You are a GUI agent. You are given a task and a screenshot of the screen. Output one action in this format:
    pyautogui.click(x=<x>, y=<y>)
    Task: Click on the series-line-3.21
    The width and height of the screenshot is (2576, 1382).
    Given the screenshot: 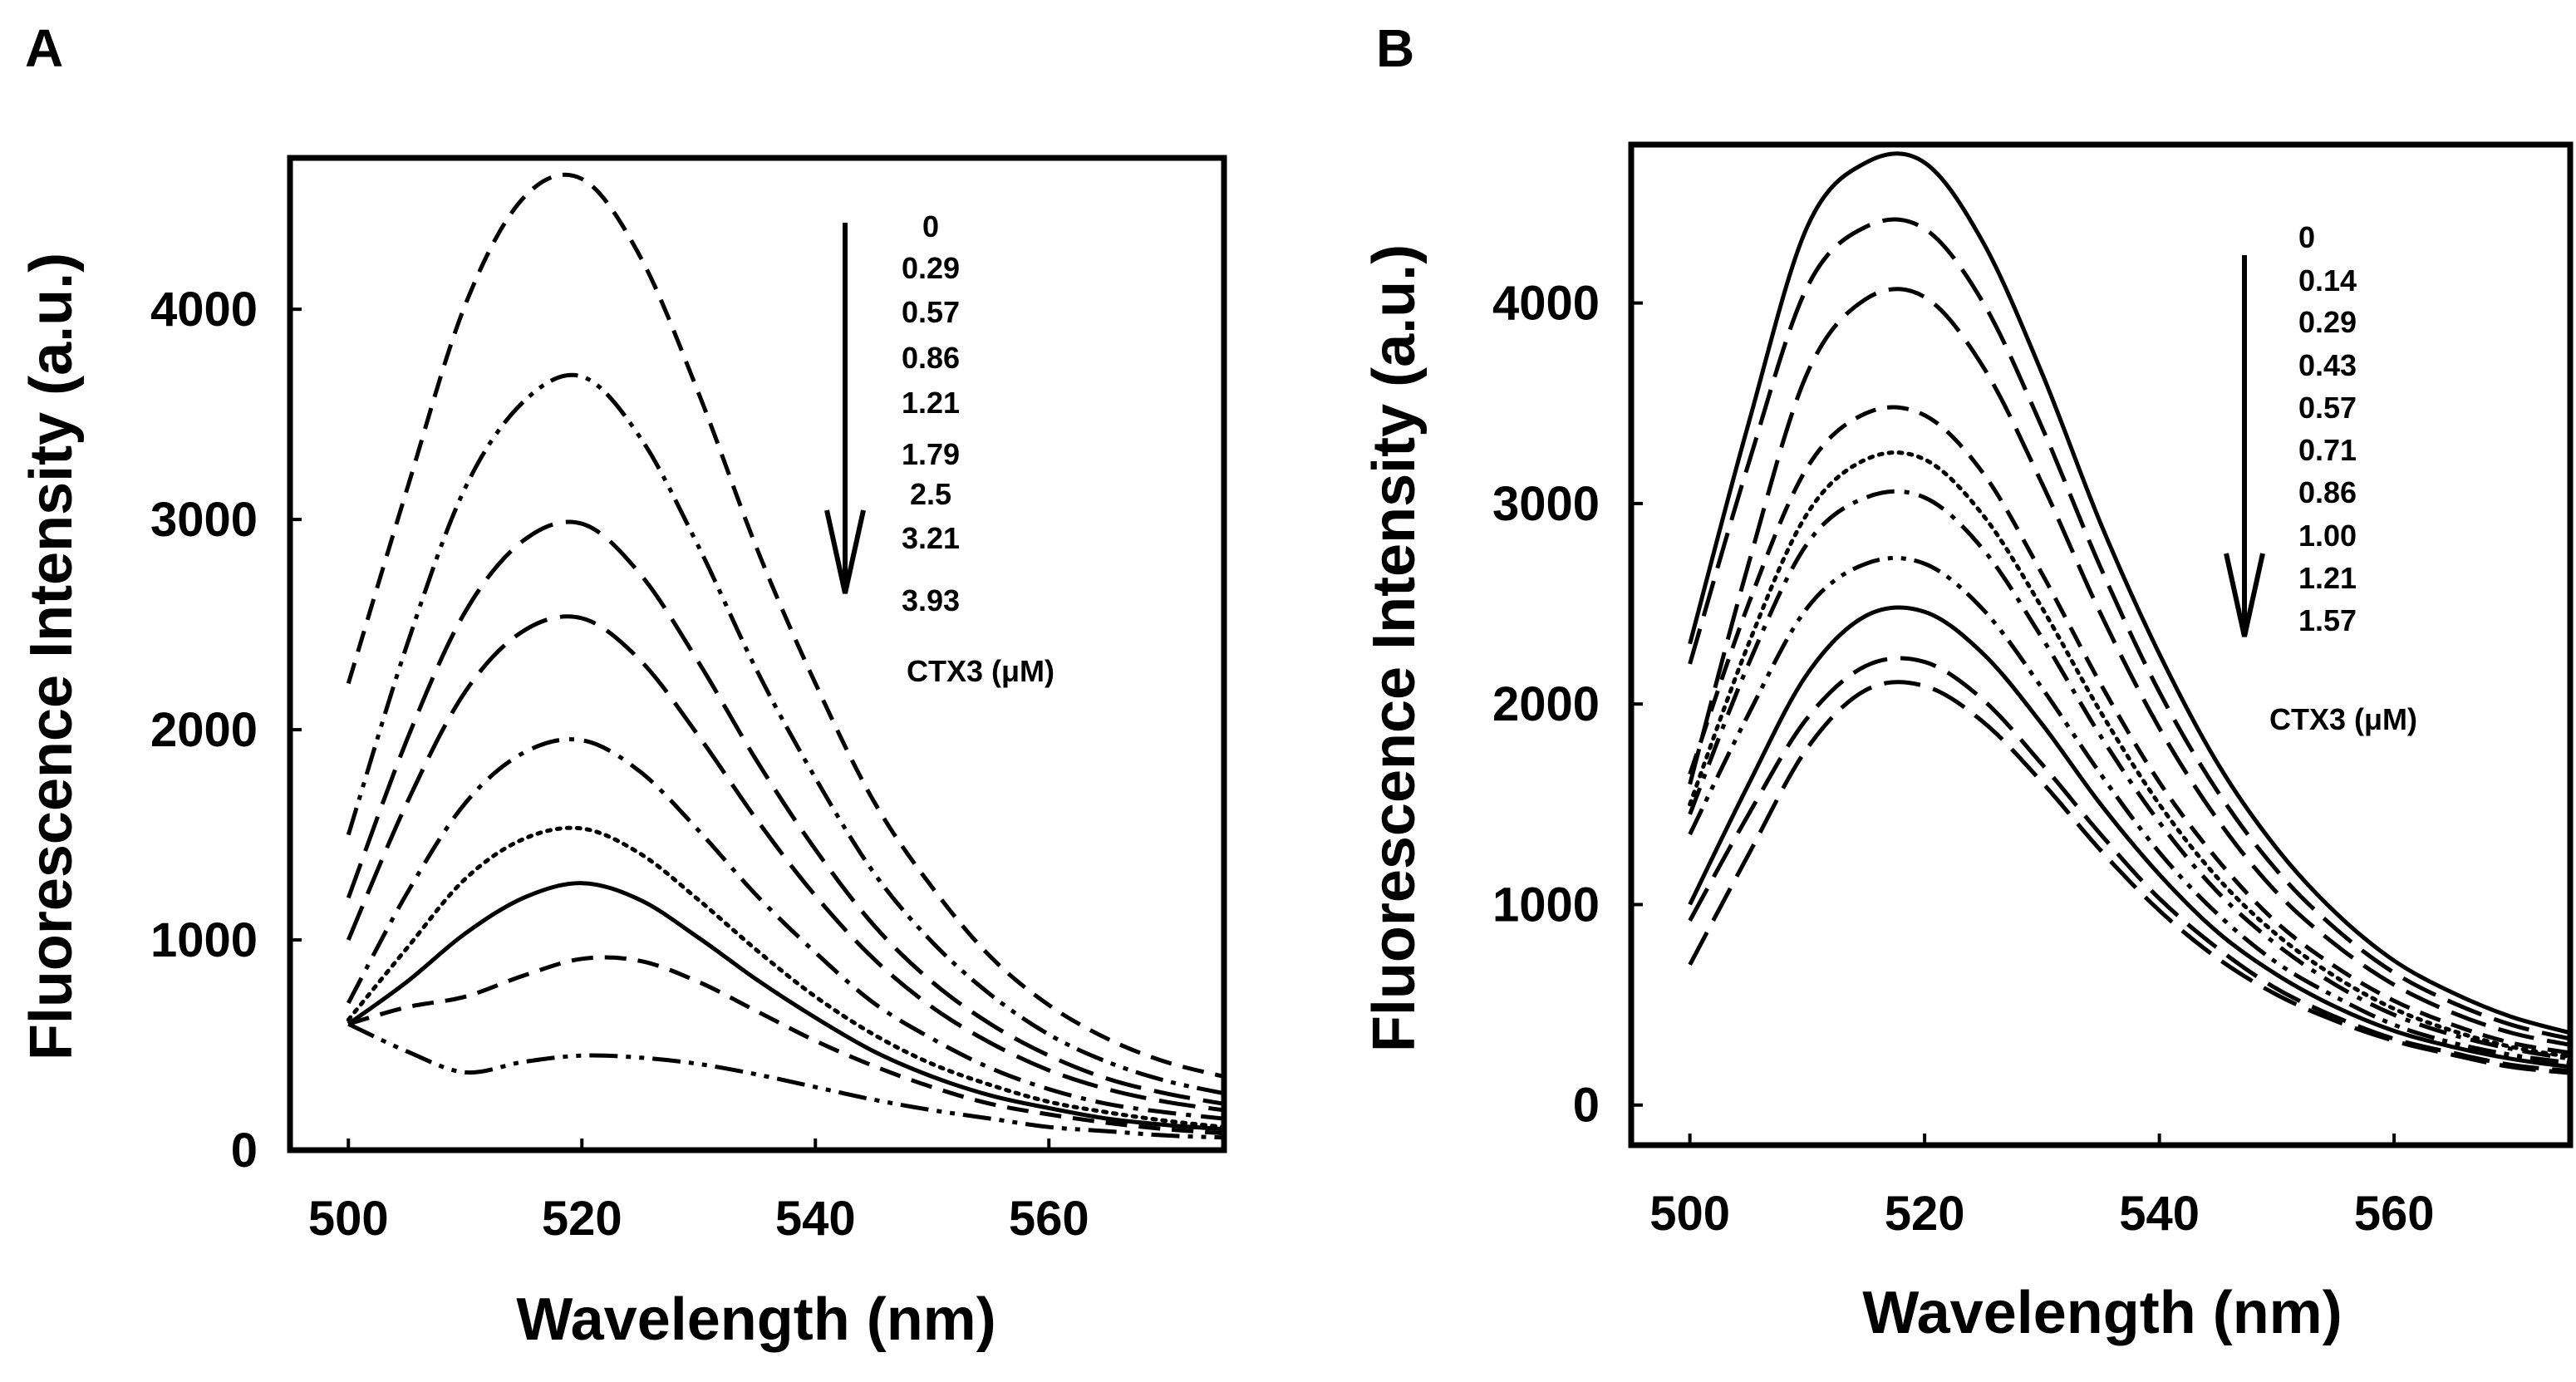 What is the action you would take?
    pyautogui.click(x=785, y=1045)
    